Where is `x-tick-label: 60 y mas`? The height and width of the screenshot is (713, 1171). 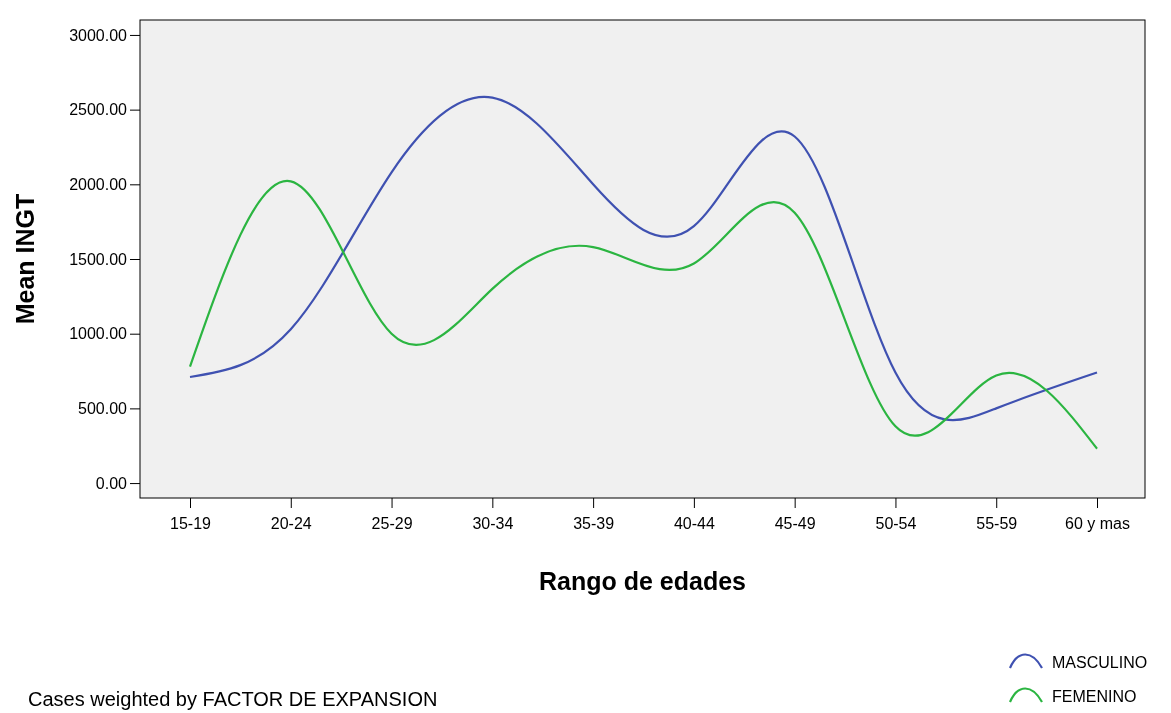 x-tick-label: 60 y mas is located at coordinates (1097, 523).